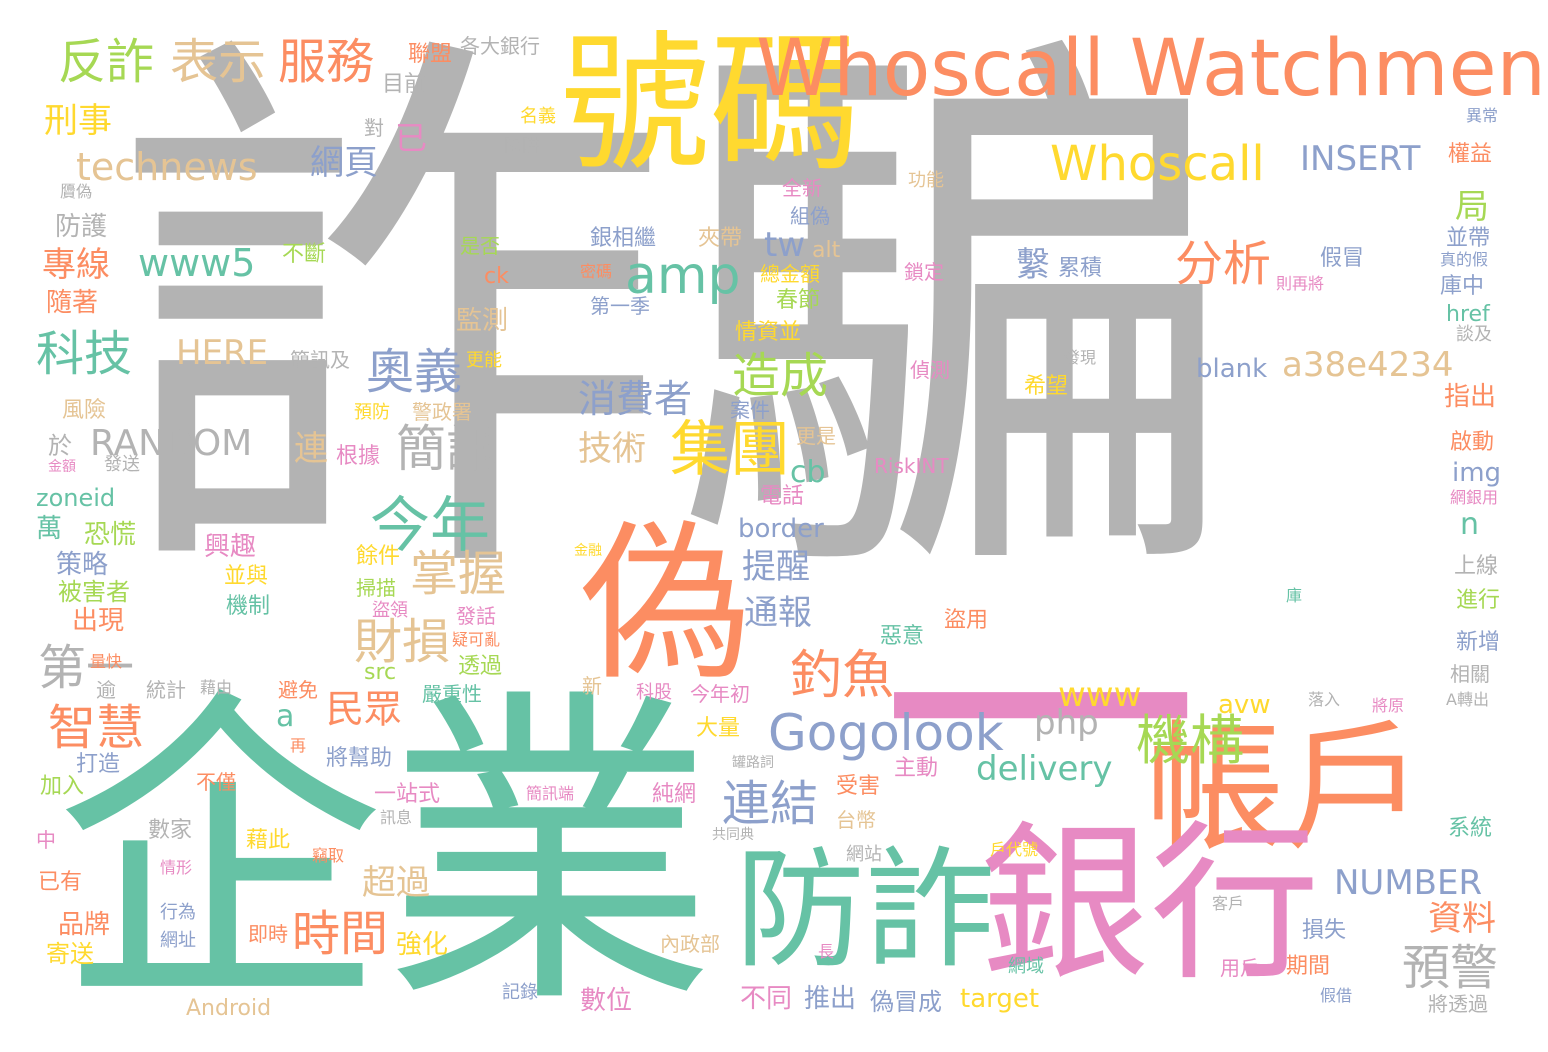 The height and width of the screenshot is (1052, 1548). Describe the element at coordinates (1470, 828) in the screenshot. I see `word-165-cjk: 系統` at that location.